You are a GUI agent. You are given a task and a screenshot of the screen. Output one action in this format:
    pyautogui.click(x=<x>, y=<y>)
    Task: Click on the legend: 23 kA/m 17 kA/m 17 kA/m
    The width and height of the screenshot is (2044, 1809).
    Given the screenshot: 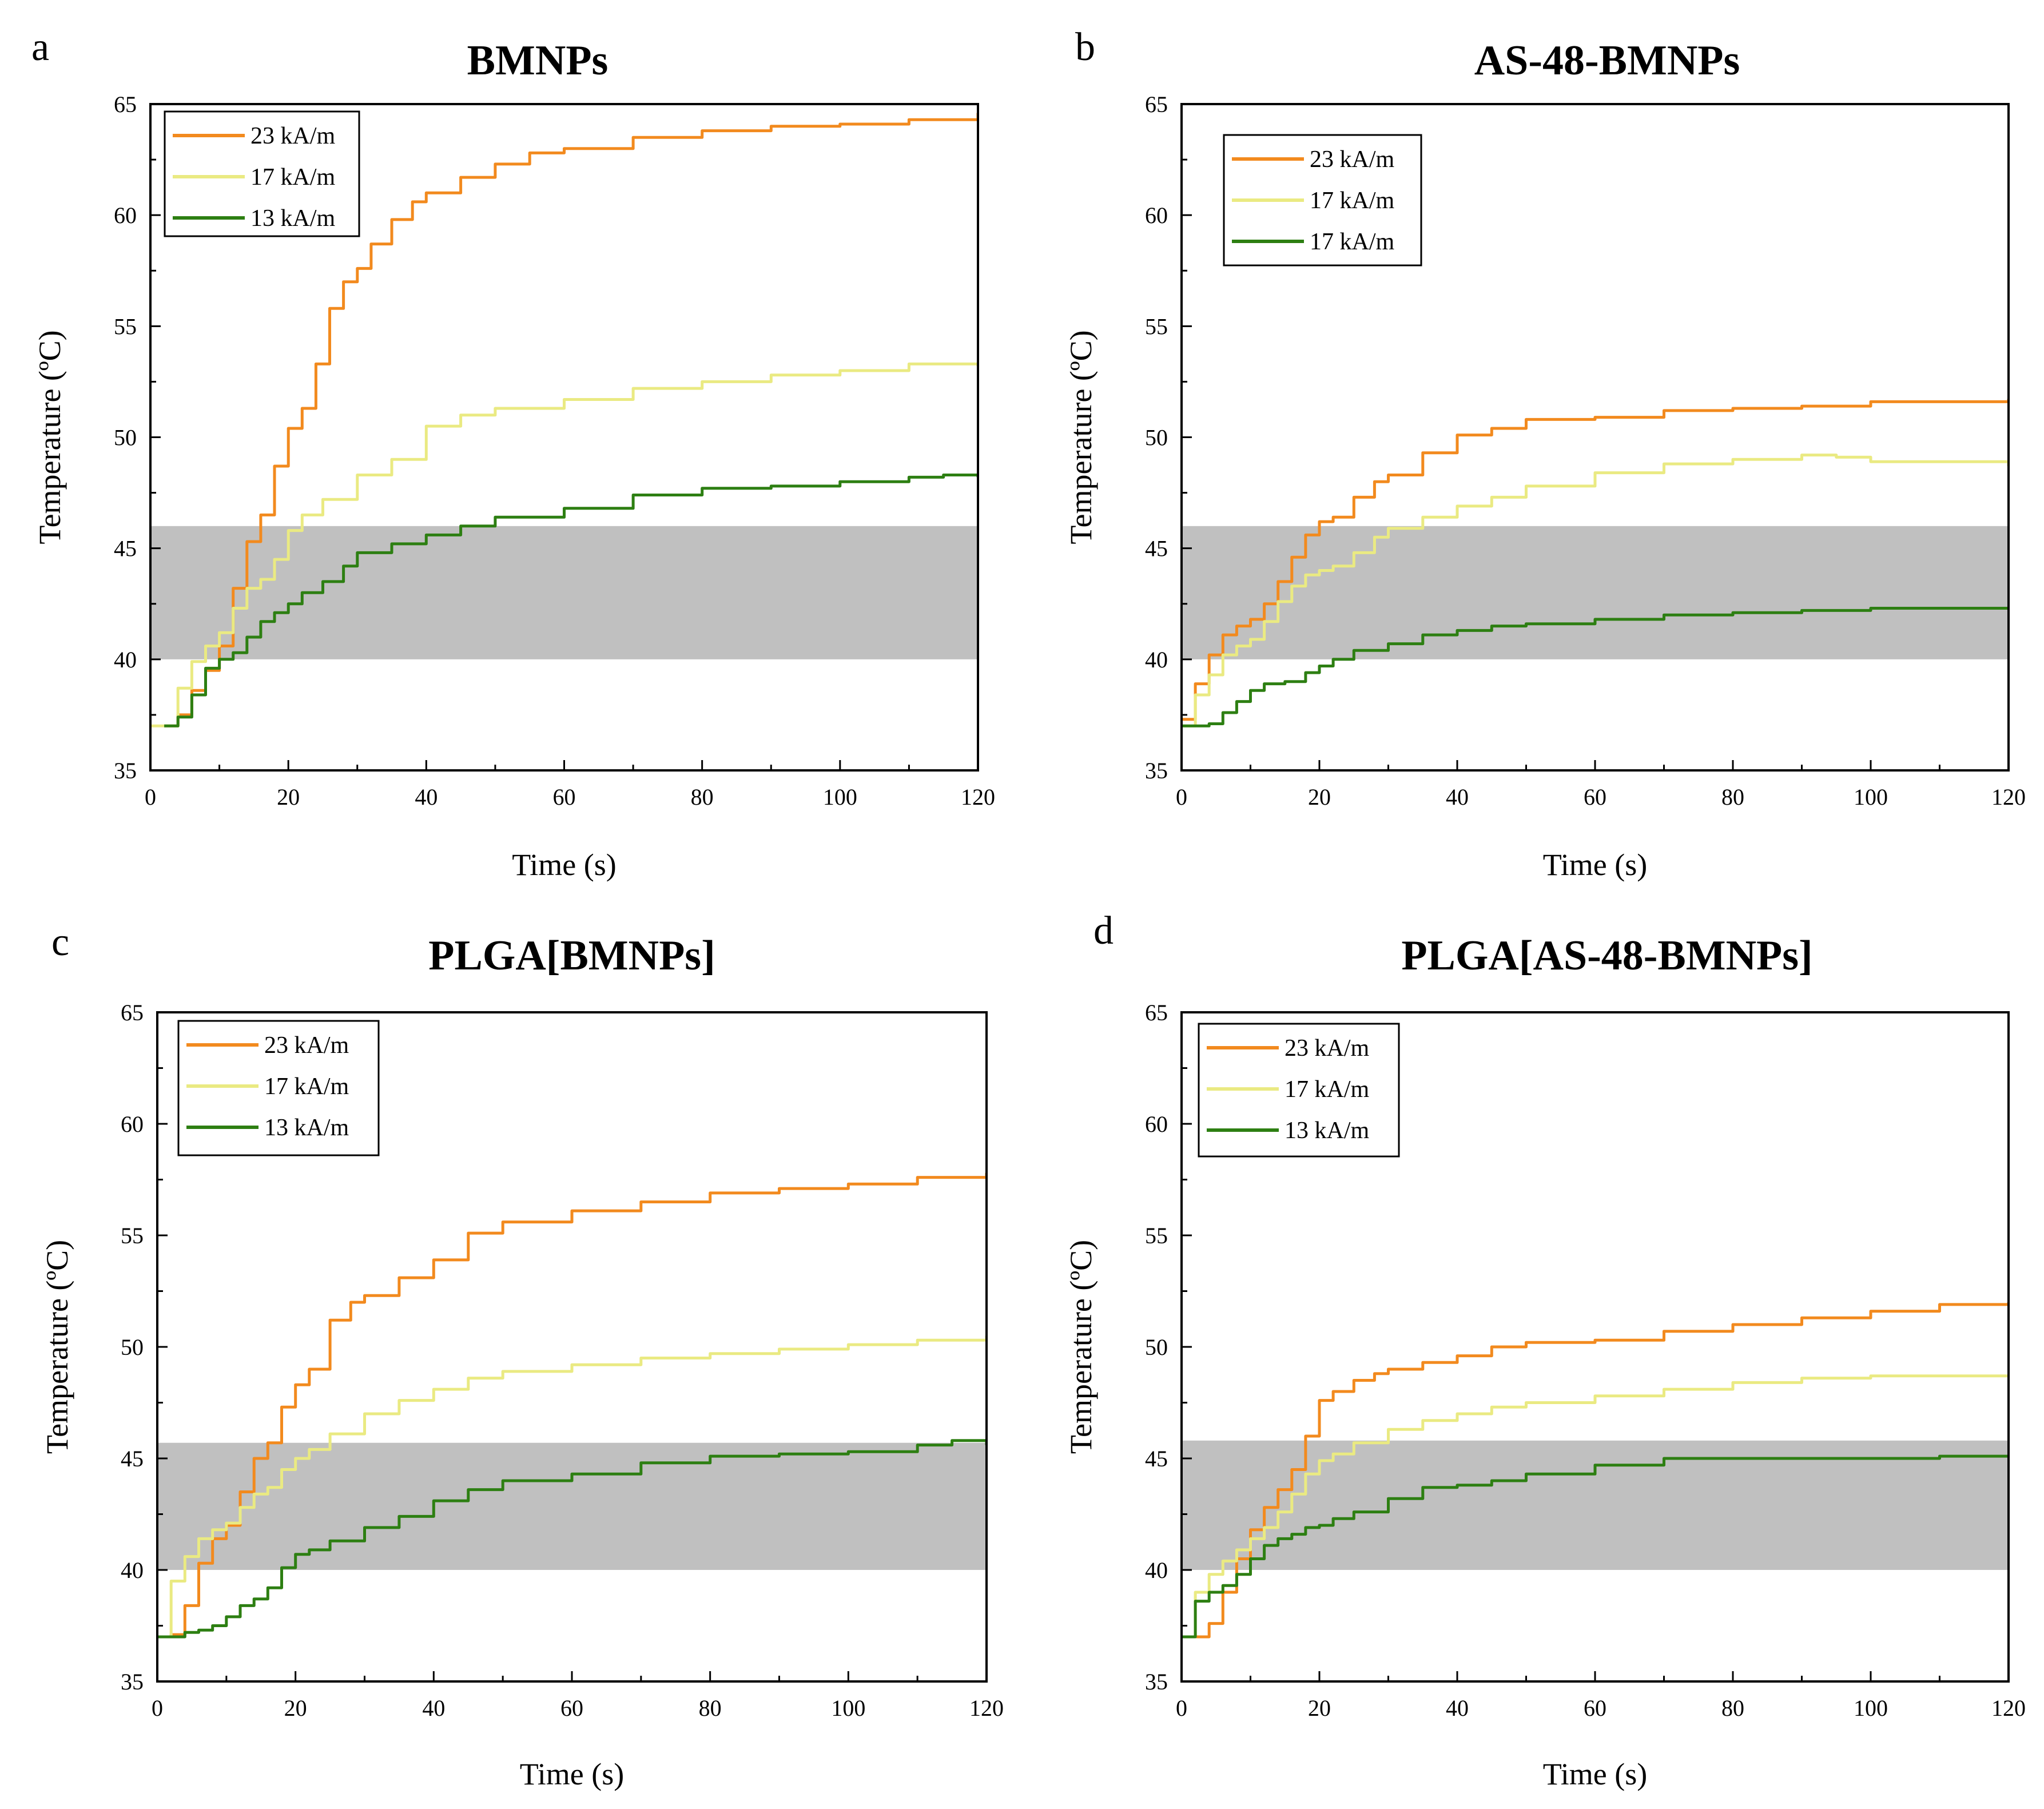 What is the action you would take?
    pyautogui.click(x=1322, y=200)
    